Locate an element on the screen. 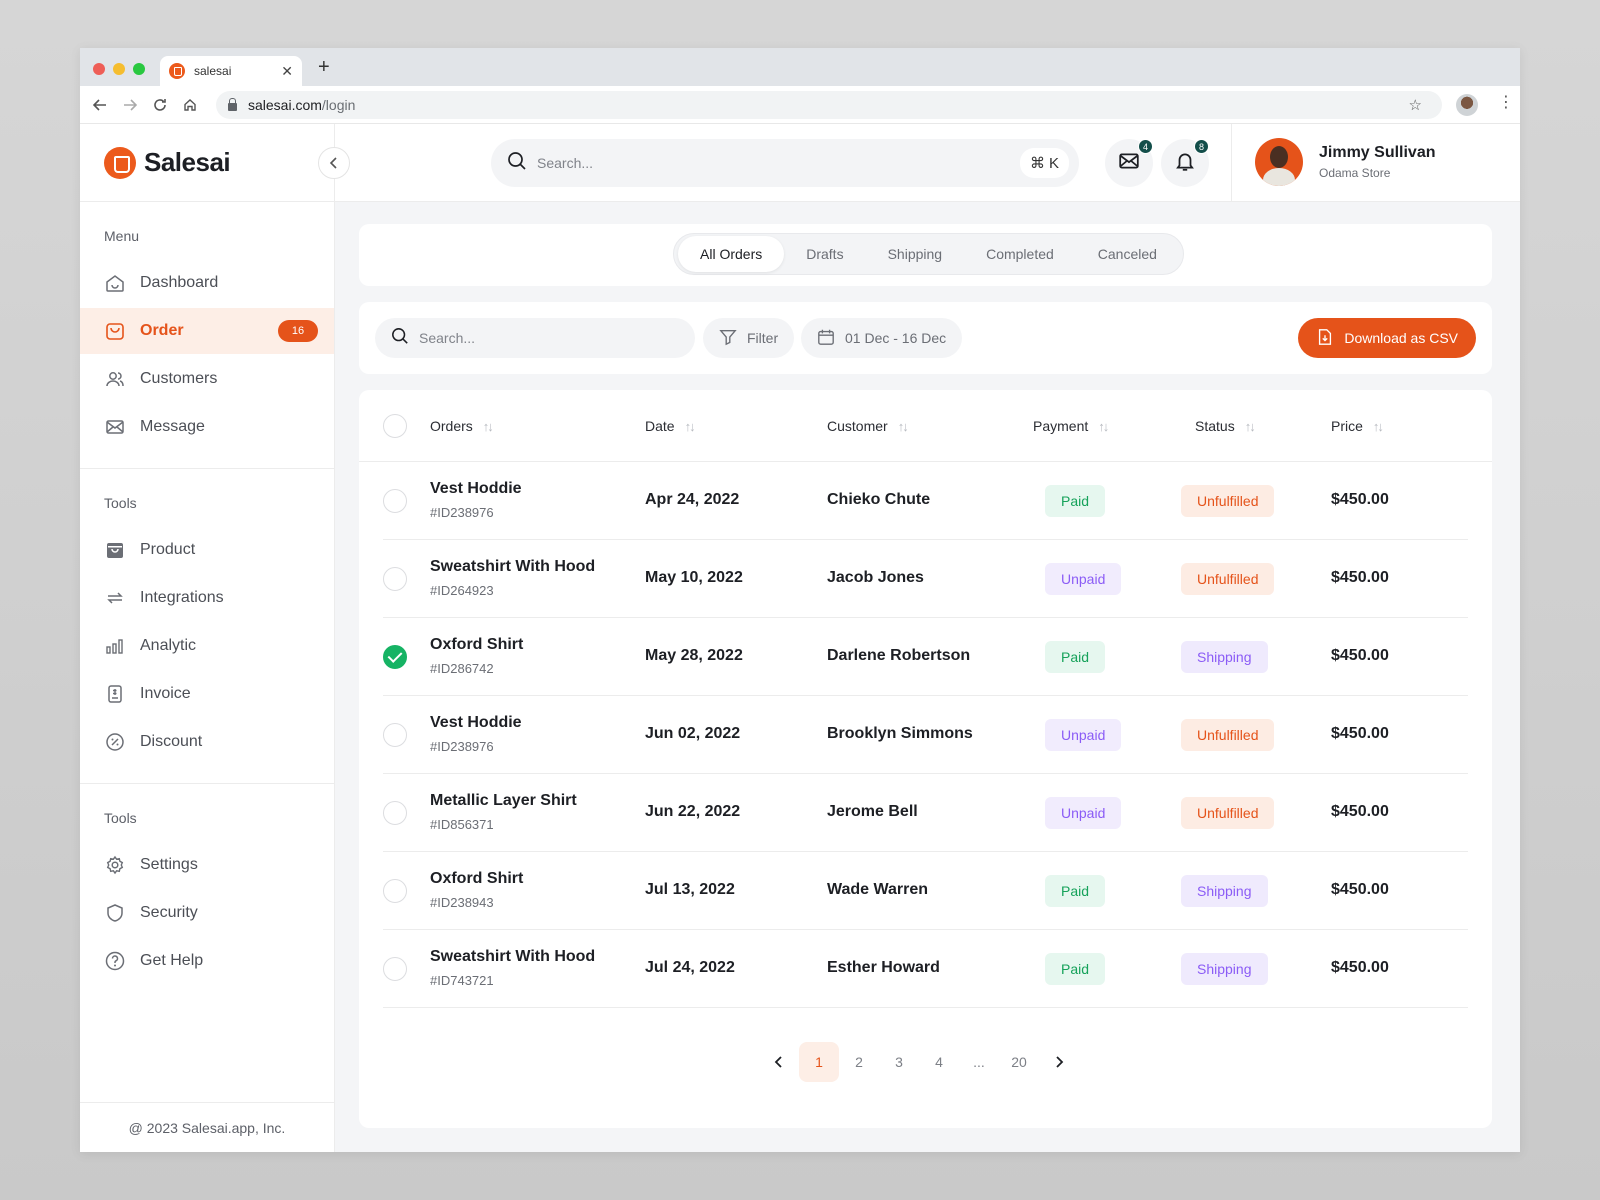 Image resolution: width=1600 pixels, height=1200 pixels. home-browser-icon is located at coordinates (190, 105).